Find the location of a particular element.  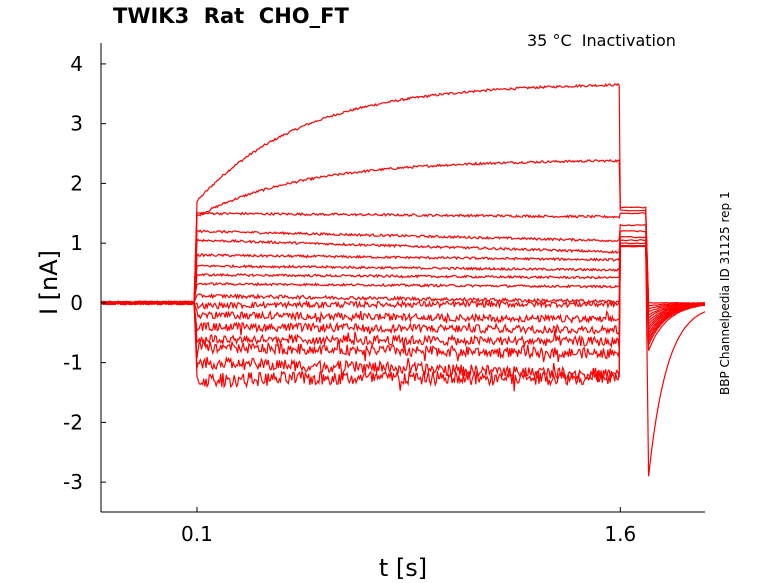

y-tick-label: -2 is located at coordinates (73, 422).